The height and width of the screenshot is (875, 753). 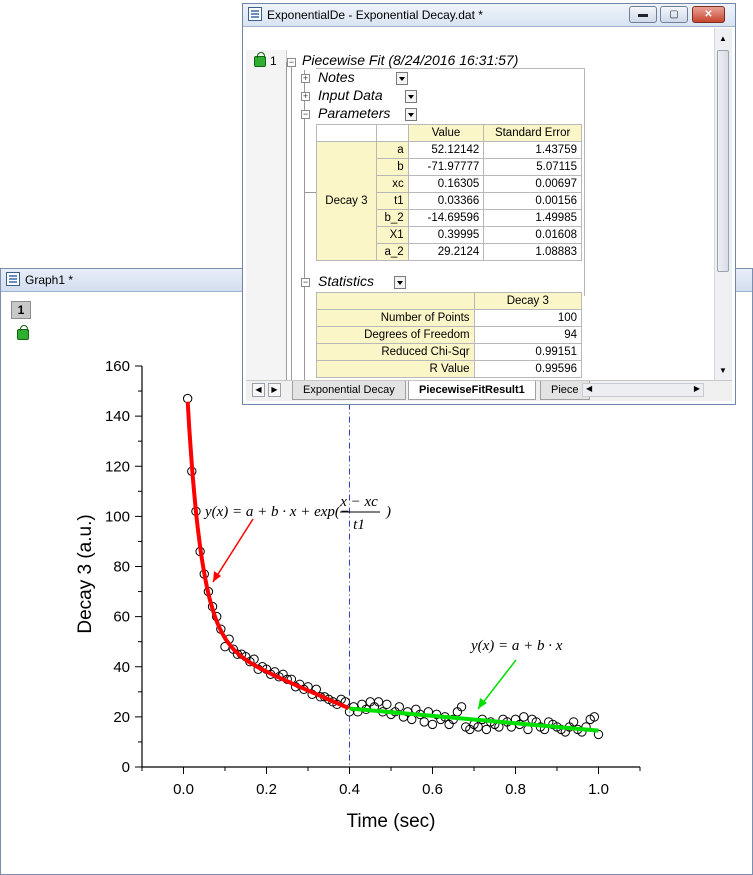 I want to click on parameter-row: b -71.97777 5.07115, so click(x=449, y=167).